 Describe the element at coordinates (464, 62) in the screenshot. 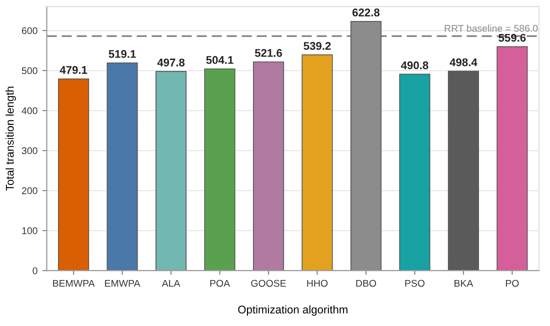

I see `data-label: 498.4` at that location.